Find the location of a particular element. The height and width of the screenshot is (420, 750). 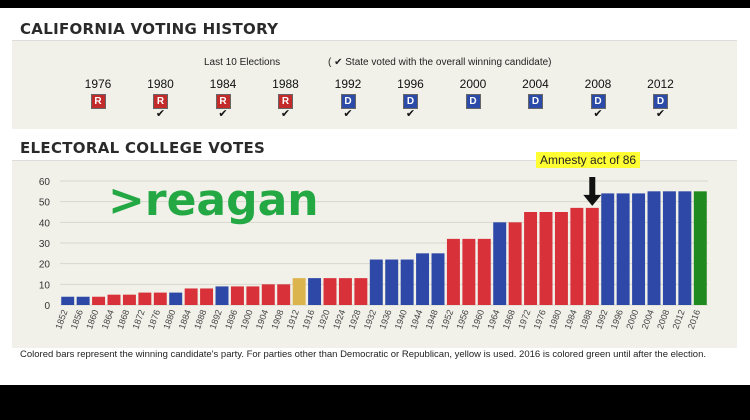

election-year-label: 1988 is located at coordinates (285, 84).